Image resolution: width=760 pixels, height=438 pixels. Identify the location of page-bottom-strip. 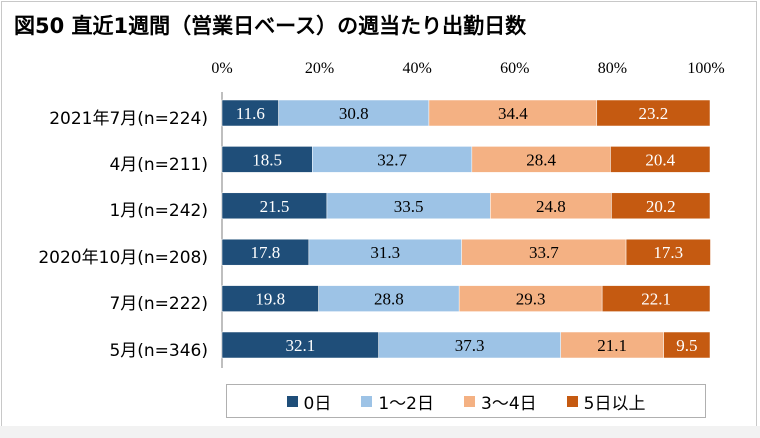
(380, 432).